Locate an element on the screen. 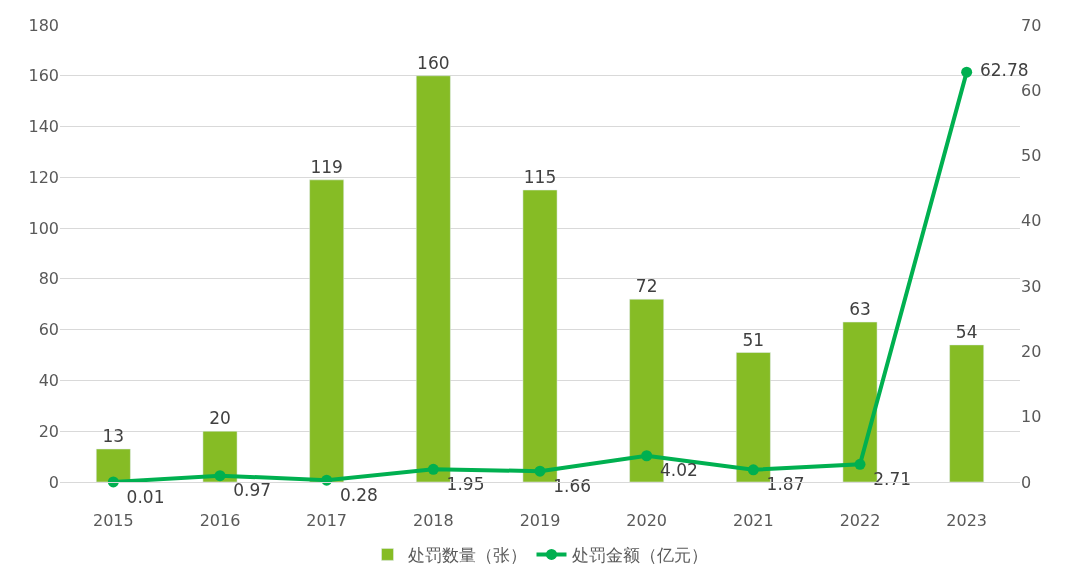 This screenshot has height=585, width=1080. y2-tick-label: 40 is located at coordinates (1031, 221).